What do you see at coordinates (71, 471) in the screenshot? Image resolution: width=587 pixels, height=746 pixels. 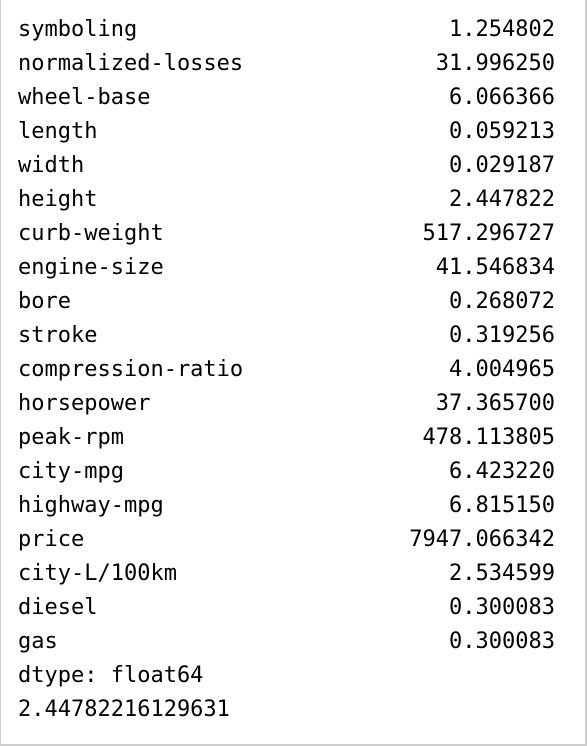 I see `series-label: city-mpg` at bounding box center [71, 471].